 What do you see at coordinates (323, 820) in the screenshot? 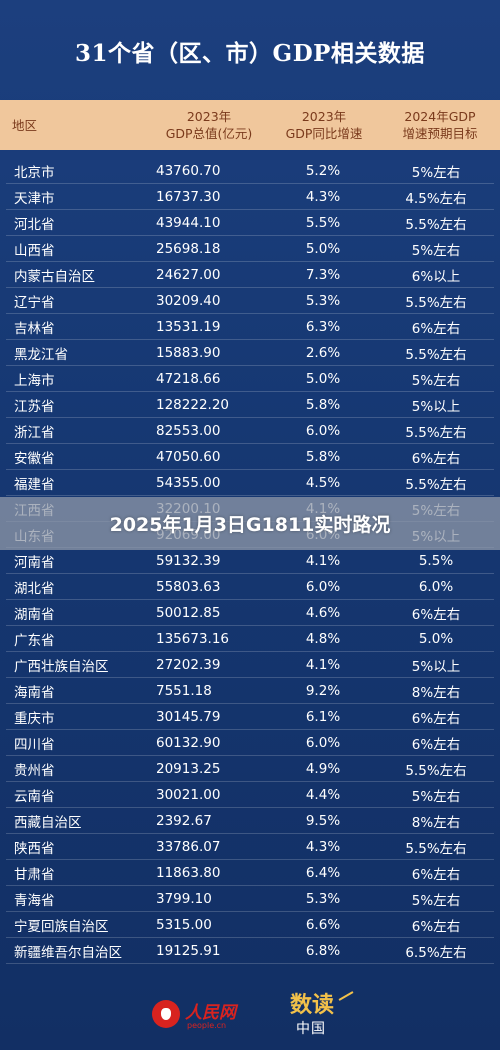
I see `cell-growth: 9.5%` at bounding box center [323, 820].